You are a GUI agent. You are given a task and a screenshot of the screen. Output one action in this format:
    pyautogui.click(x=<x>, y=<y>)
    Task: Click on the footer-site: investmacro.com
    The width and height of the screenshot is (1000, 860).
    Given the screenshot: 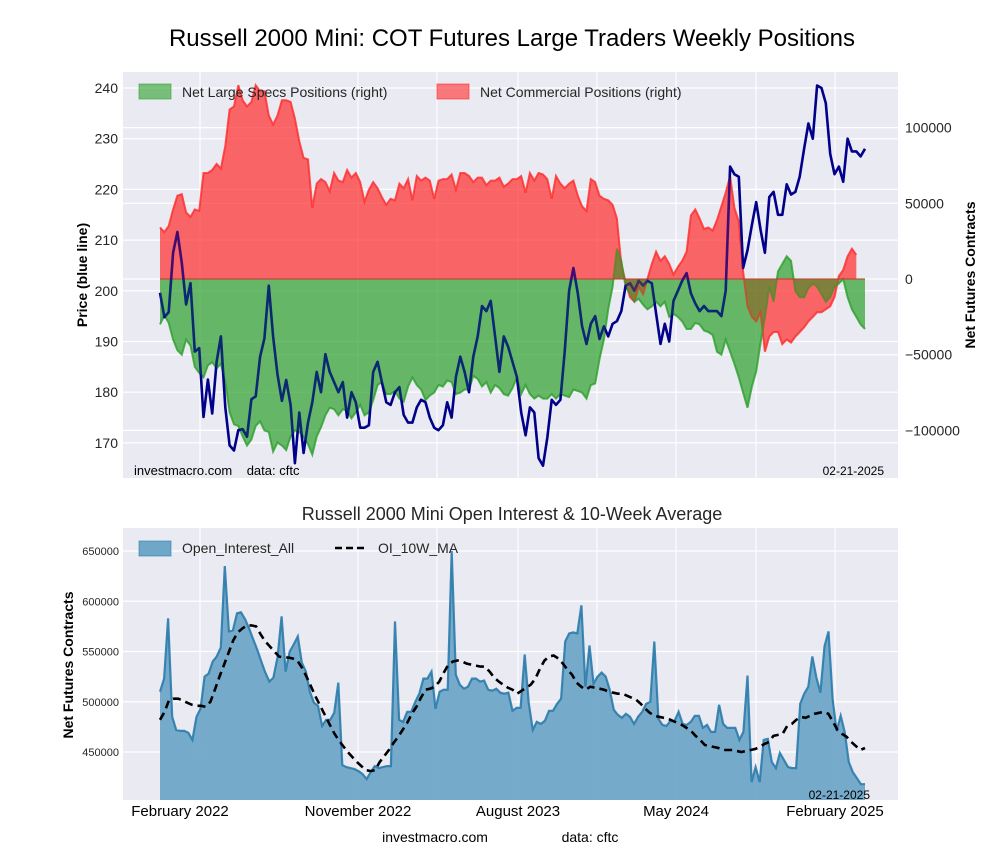 What is the action you would take?
    pyautogui.click(x=435, y=837)
    